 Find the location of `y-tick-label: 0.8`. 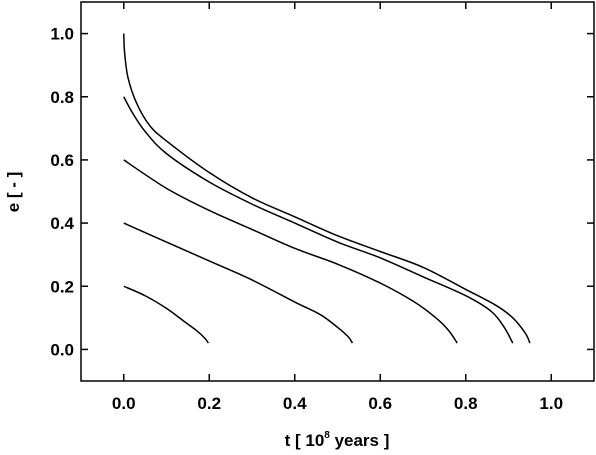

y-tick-label: 0.8 is located at coordinates (62, 97).